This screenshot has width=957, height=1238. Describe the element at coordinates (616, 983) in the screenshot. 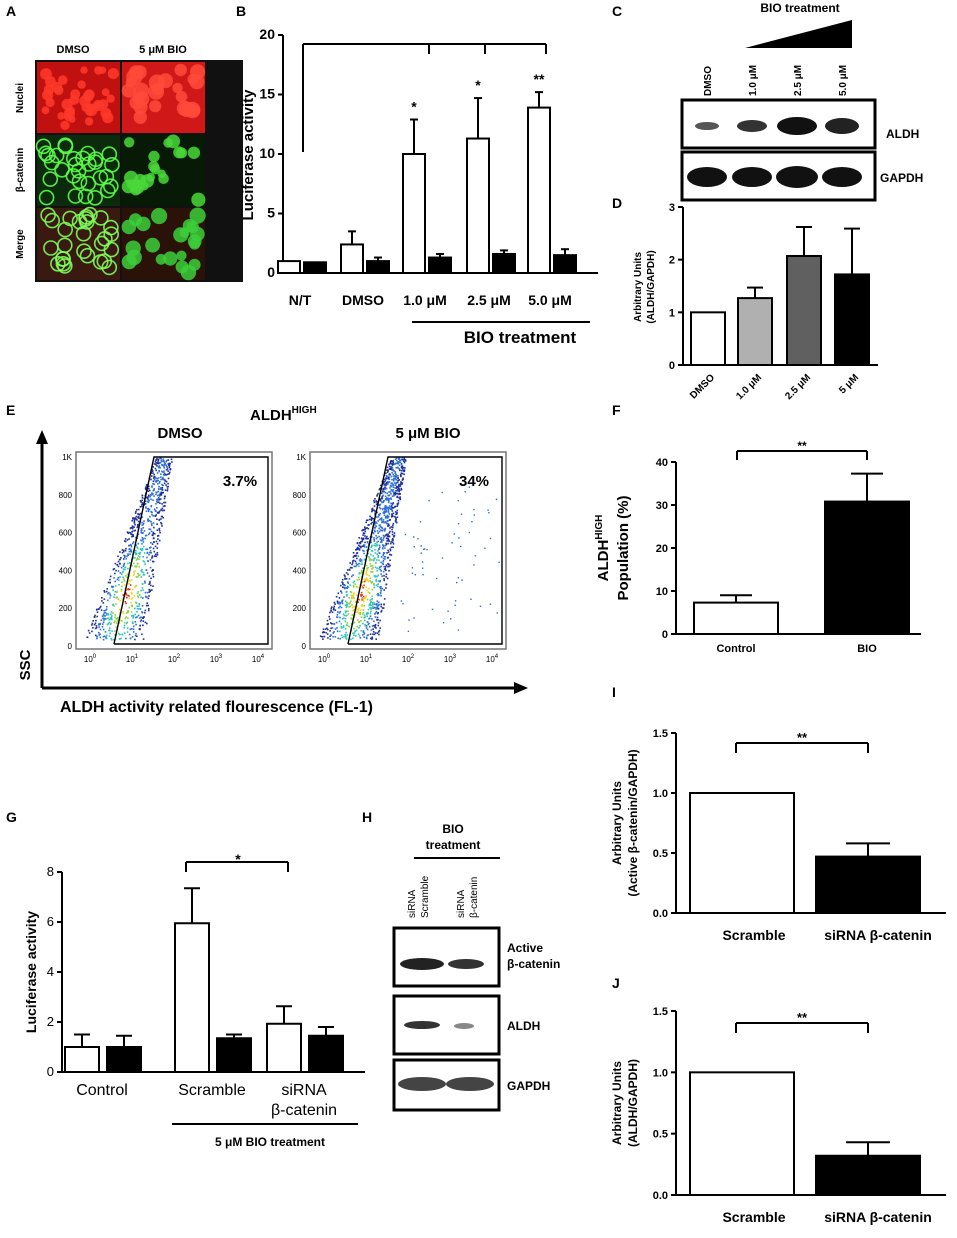

I see `panel-label-J: J` at that location.